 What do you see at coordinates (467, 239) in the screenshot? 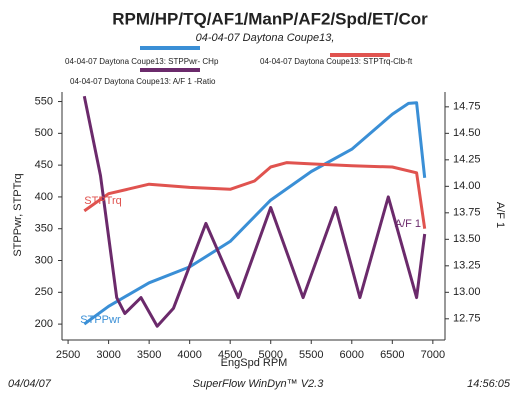
I see `y2-tick-label: 13.50` at bounding box center [467, 239].